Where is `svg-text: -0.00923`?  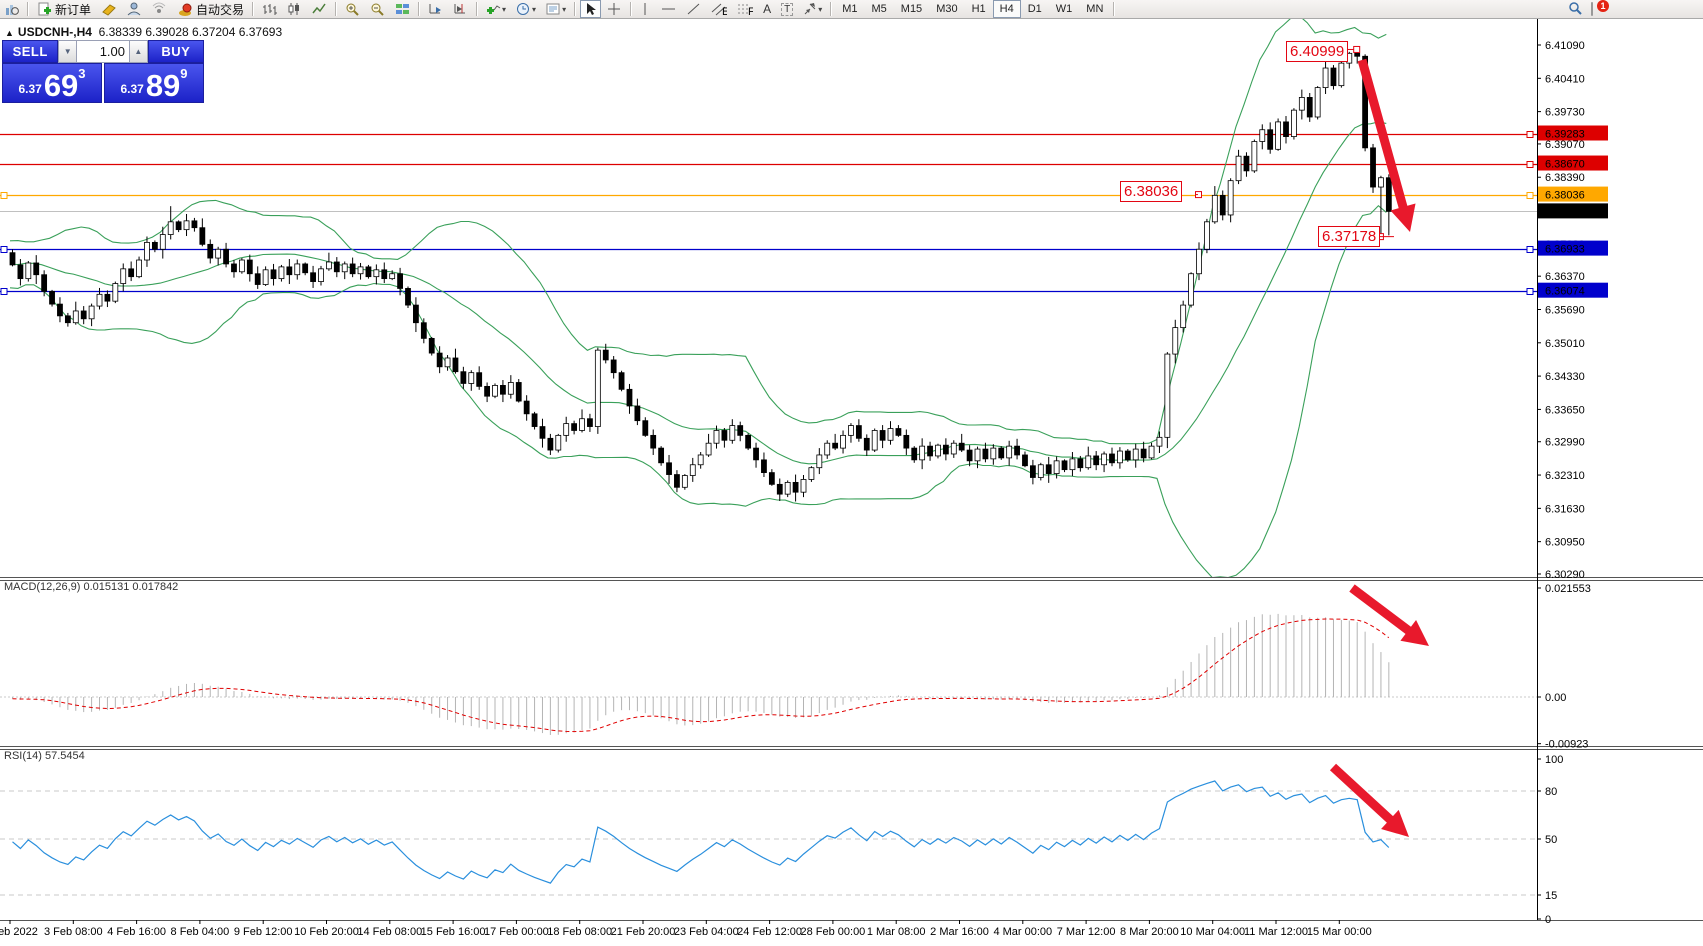 svg-text: -0.00923 is located at coordinates (1566, 745).